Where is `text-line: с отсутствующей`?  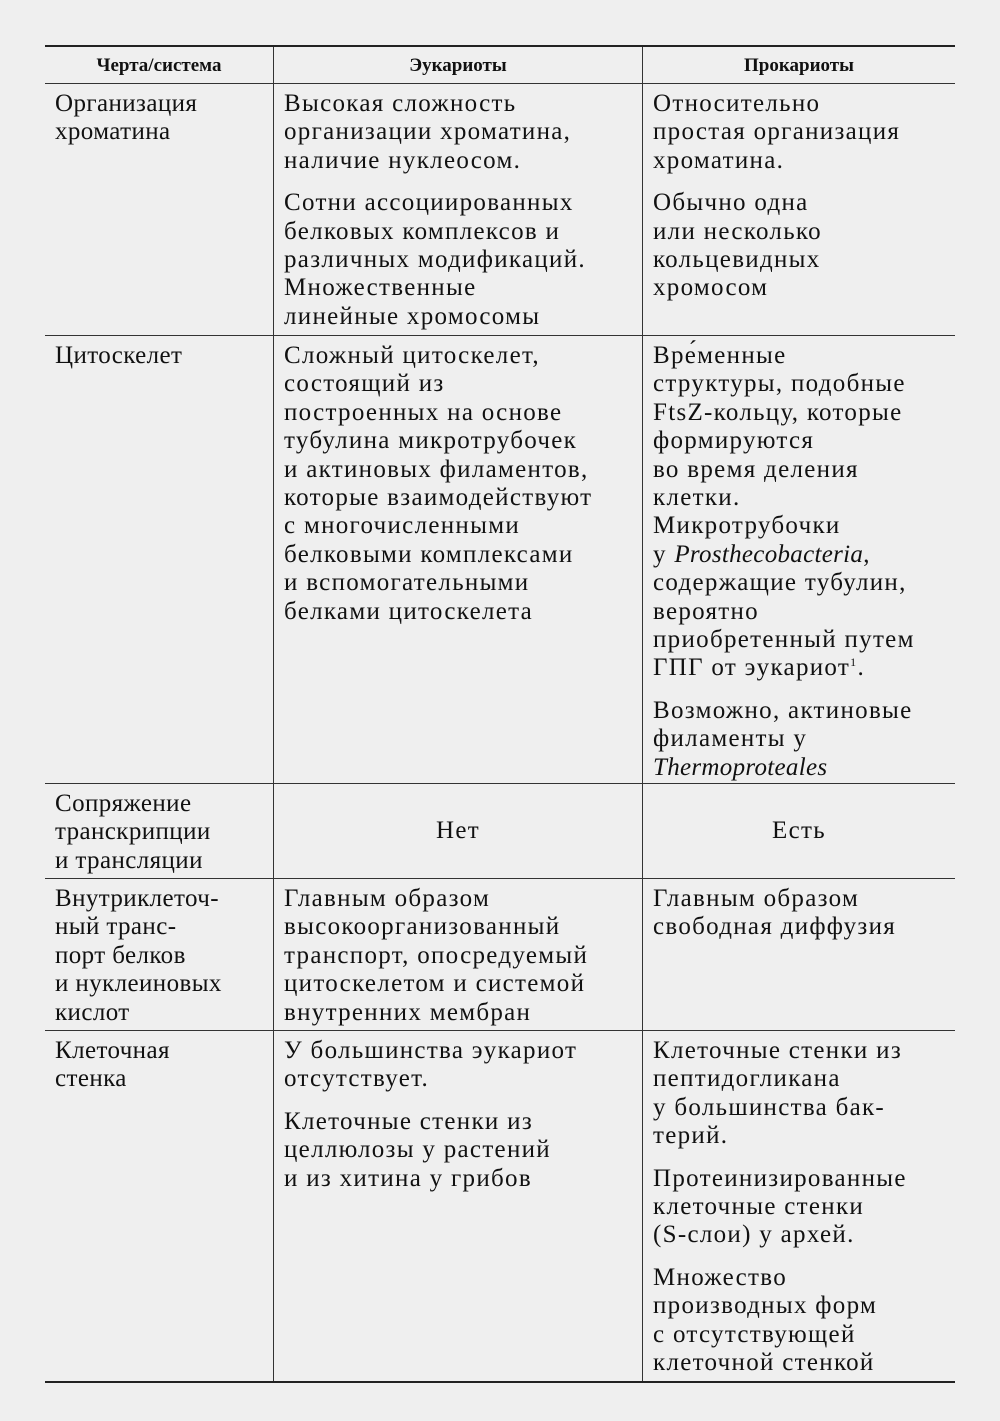
text-line: с отсутствующей is located at coordinates (754, 1334).